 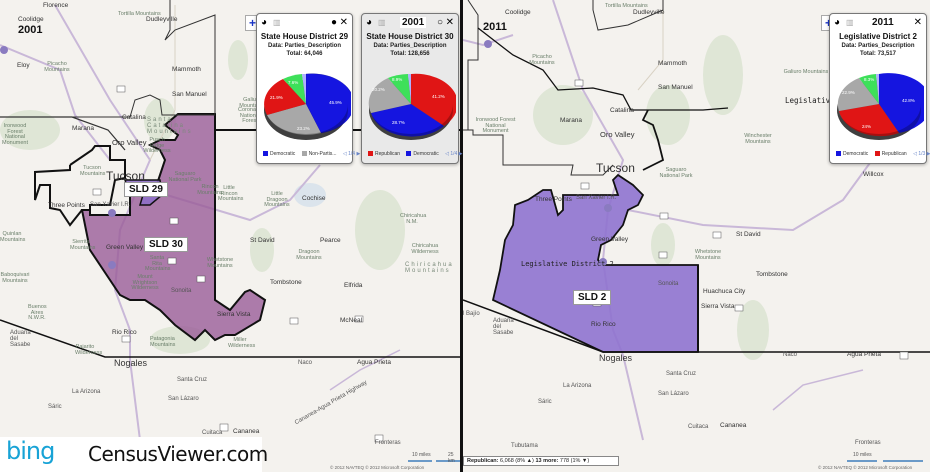 I want to click on slice-label: 41.2%, so click(x=438, y=96).